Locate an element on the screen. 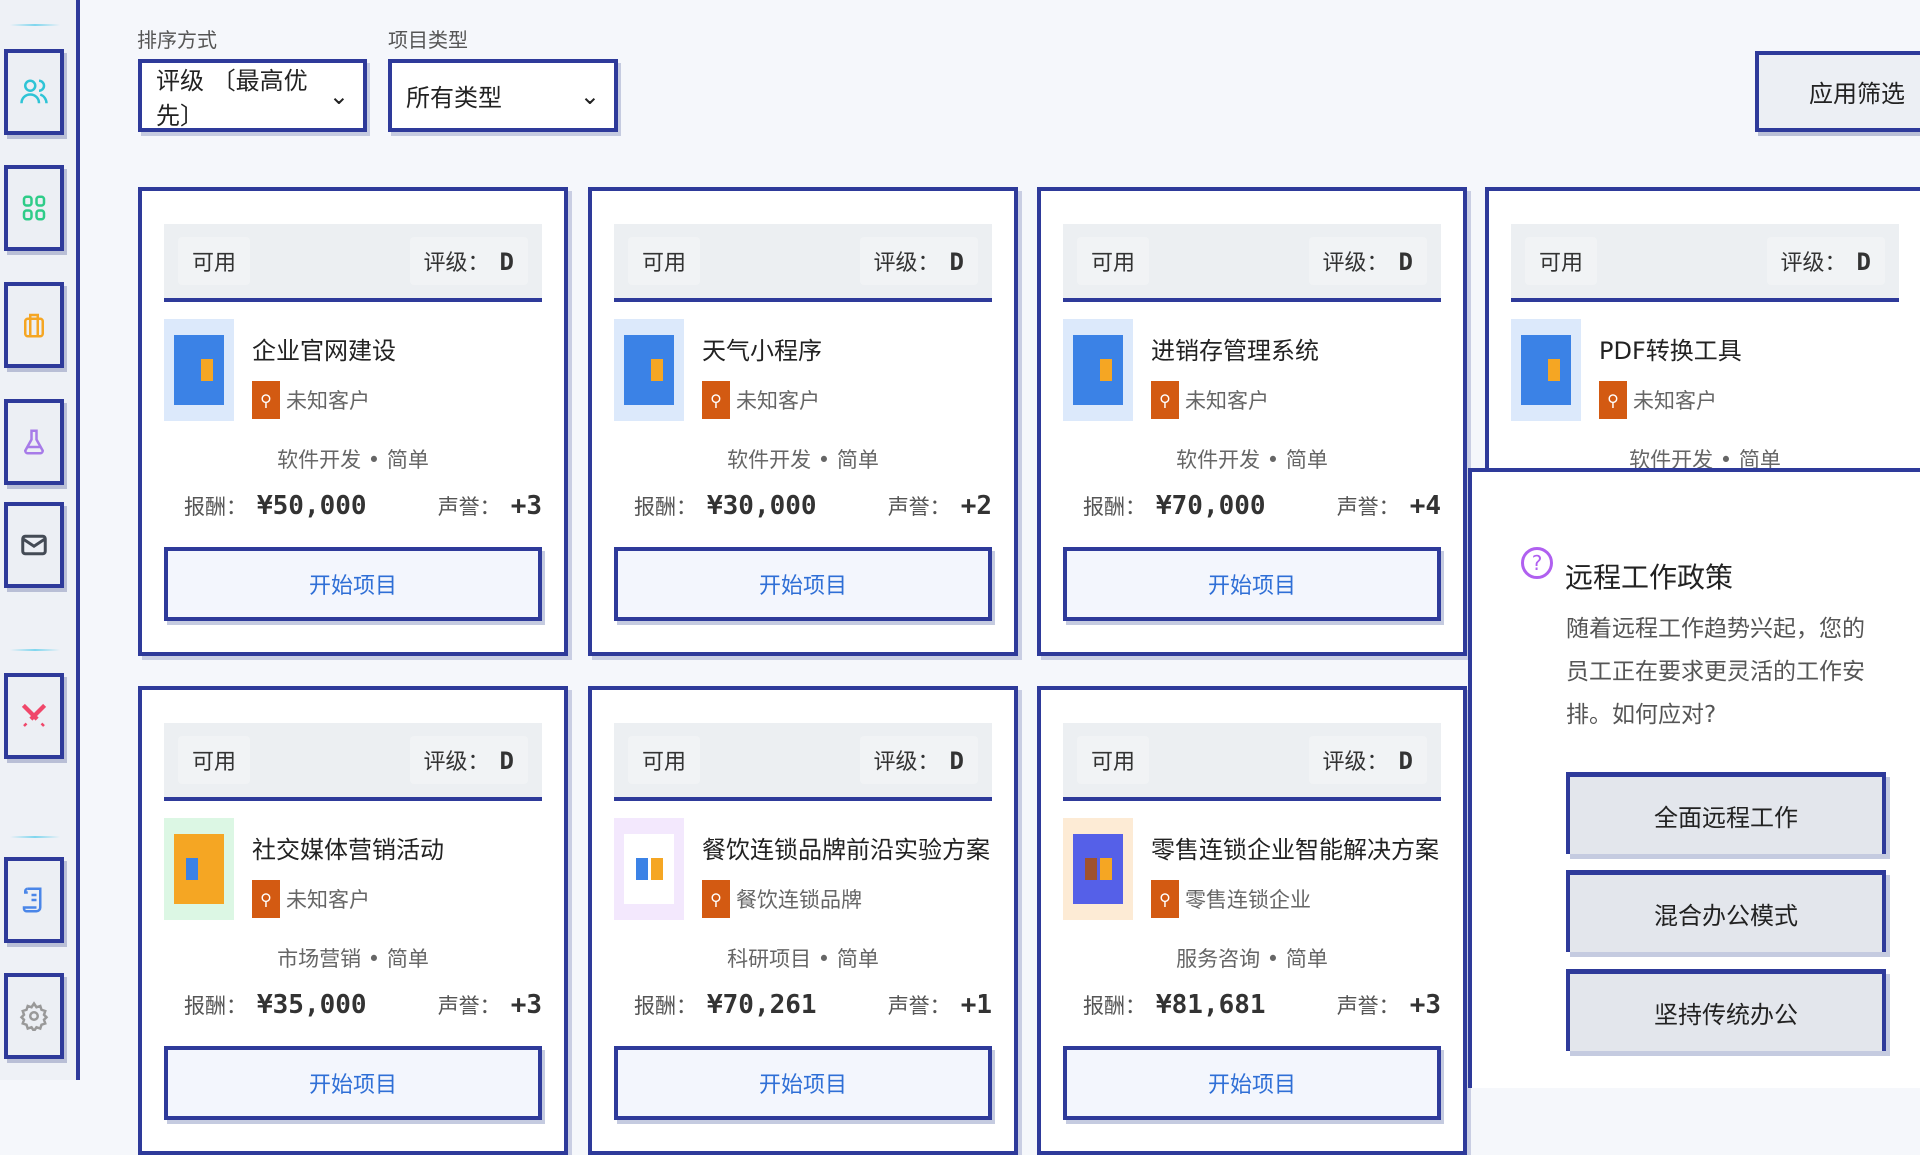 This screenshot has height=1155, width=1920. category: 市场营销 is located at coordinates (319, 959).